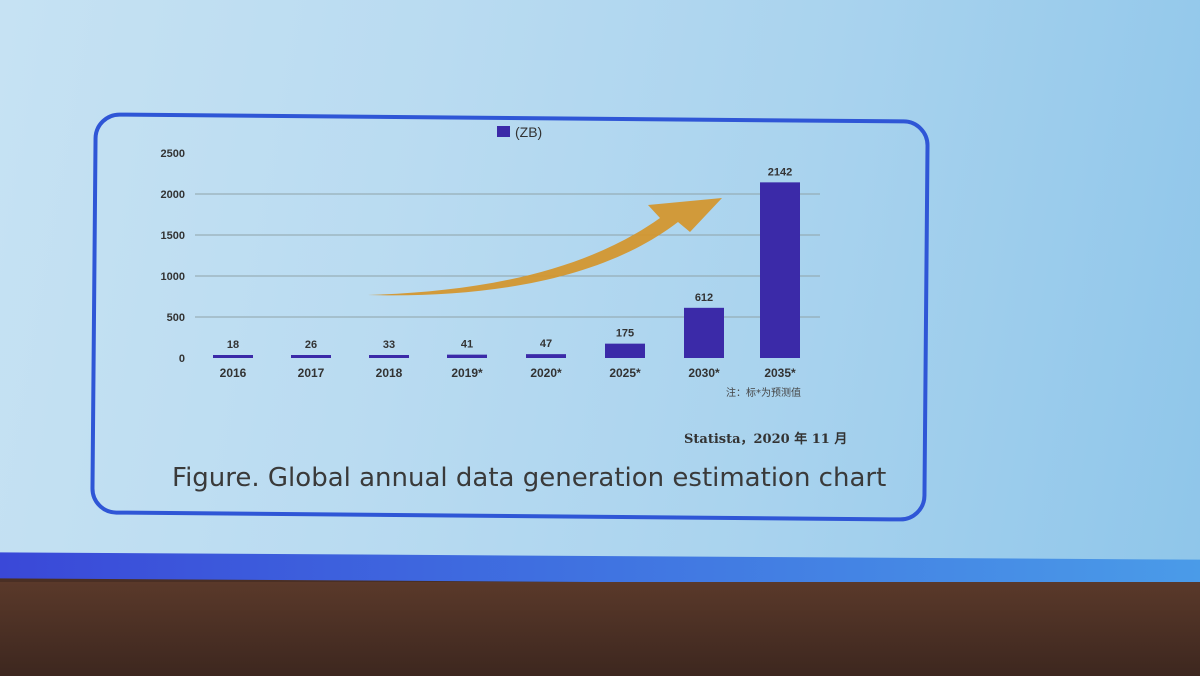 The height and width of the screenshot is (676, 1200). What do you see at coordinates (233, 373) in the screenshot?
I see `x-tick-label: 2016` at bounding box center [233, 373].